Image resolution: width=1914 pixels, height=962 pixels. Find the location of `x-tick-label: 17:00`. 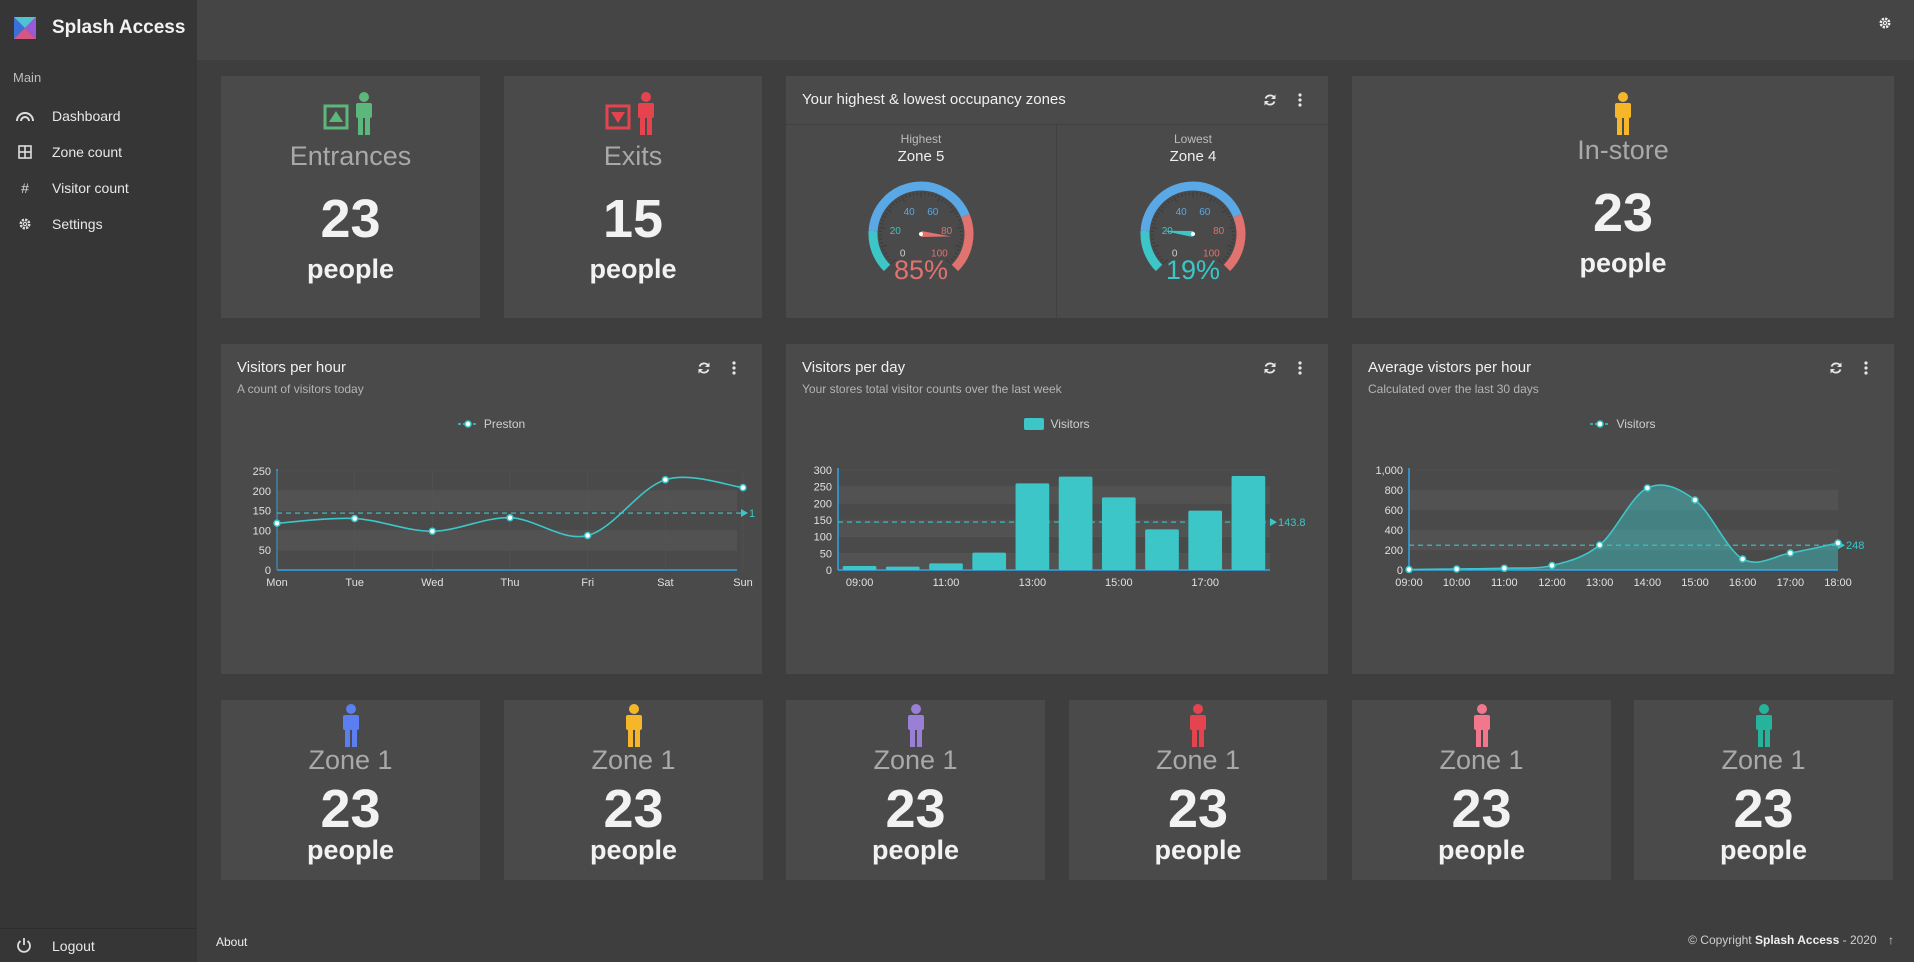

x-tick-label: 17:00 is located at coordinates (1205, 583).